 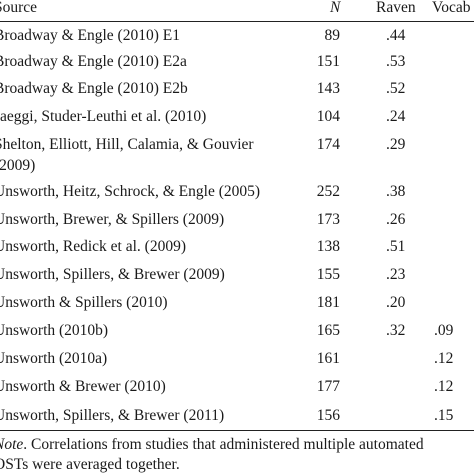 What do you see at coordinates (328, 386) in the screenshot?
I see `row-n: 177` at bounding box center [328, 386].